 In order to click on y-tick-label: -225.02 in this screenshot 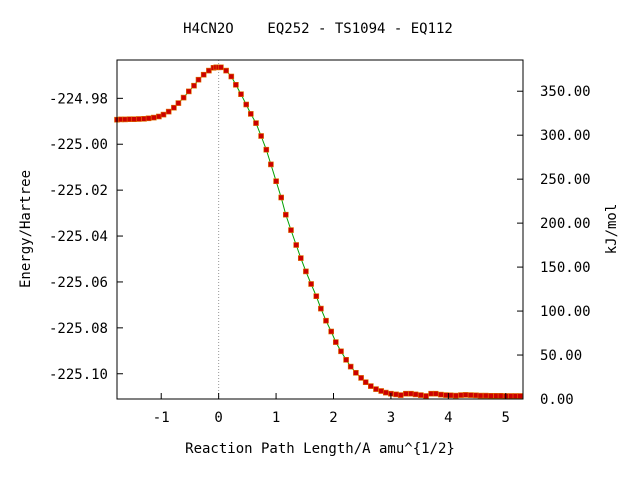, I will do `click(78, 191)`.